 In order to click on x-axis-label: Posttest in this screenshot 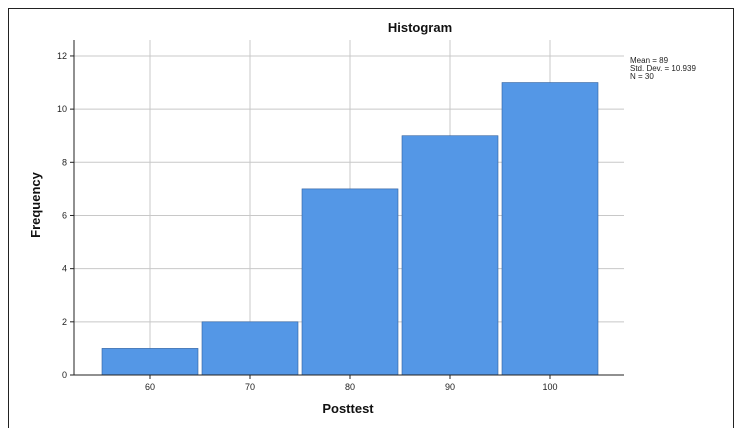, I will do `click(348, 408)`.